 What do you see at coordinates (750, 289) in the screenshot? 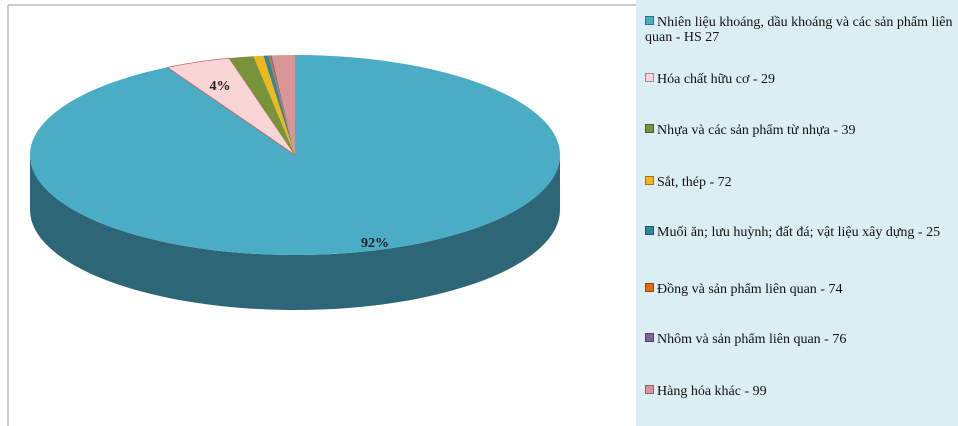
I see `legend-label: Đồng và sản phẩm liên quan - 74` at bounding box center [750, 289].